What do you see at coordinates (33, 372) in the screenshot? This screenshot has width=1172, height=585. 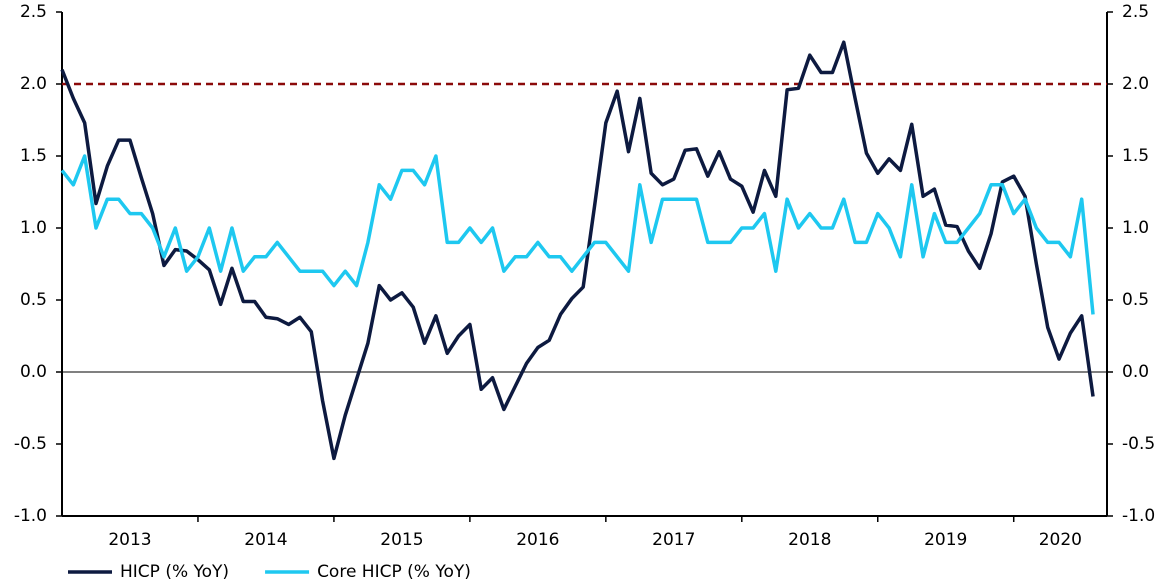 I see `y-tick-label: 0.0` at bounding box center [33, 372].